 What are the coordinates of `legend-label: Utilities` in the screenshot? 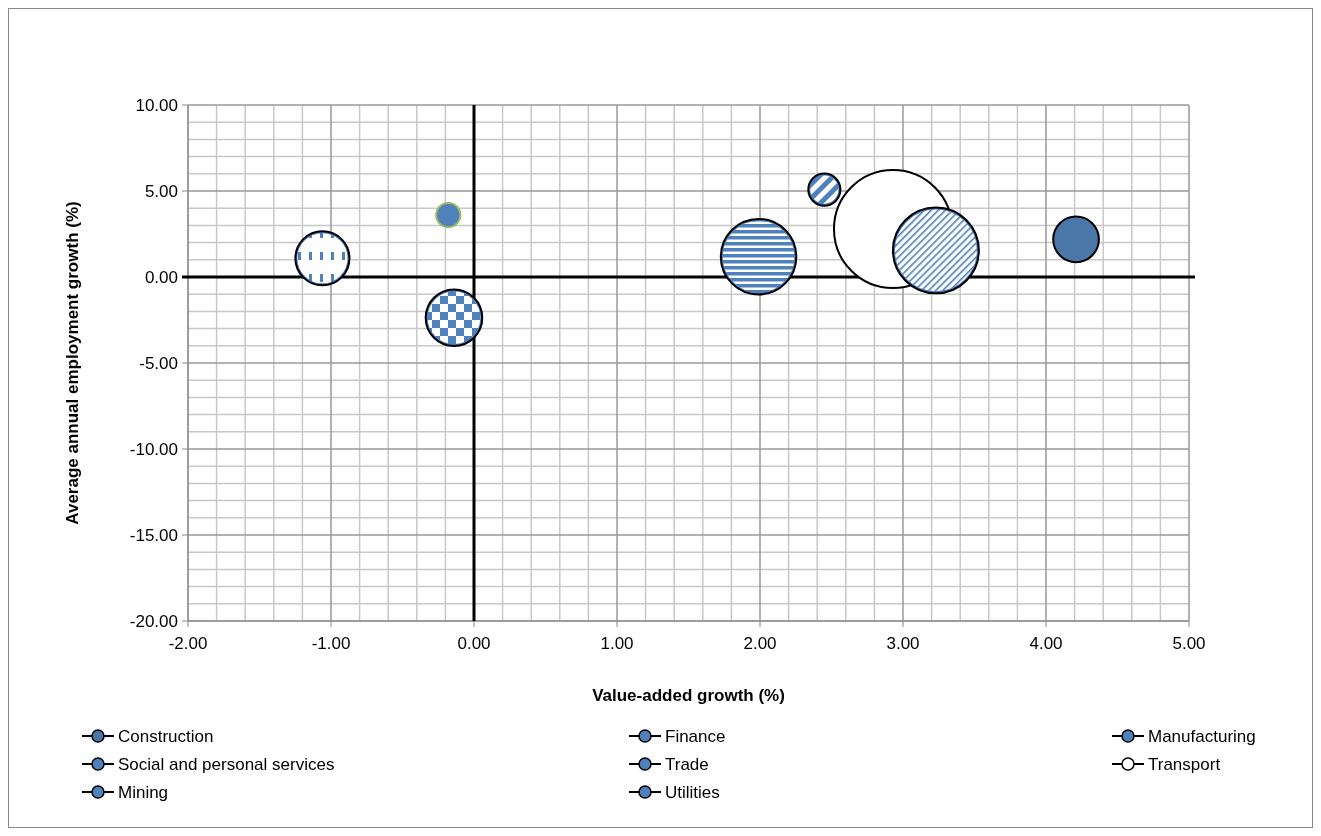 It's located at (692, 792).